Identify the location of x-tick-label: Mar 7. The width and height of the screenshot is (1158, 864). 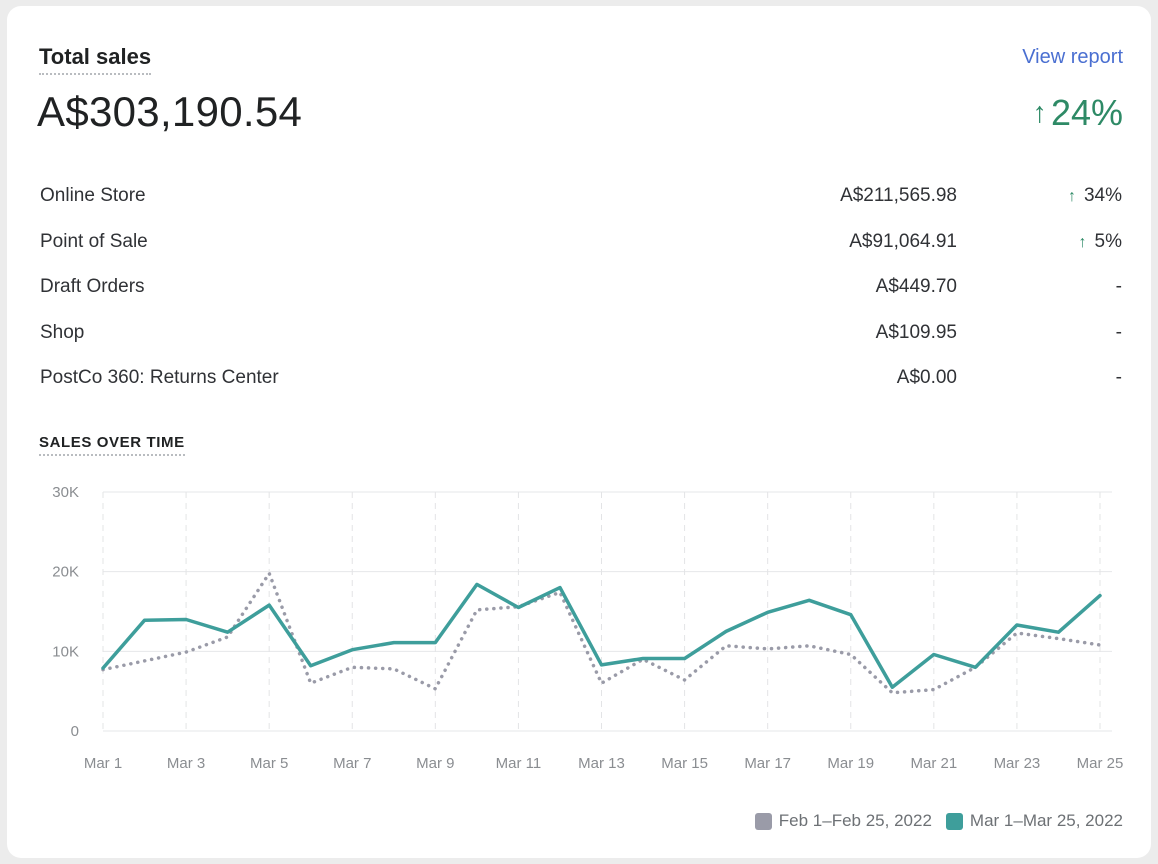
(352, 763).